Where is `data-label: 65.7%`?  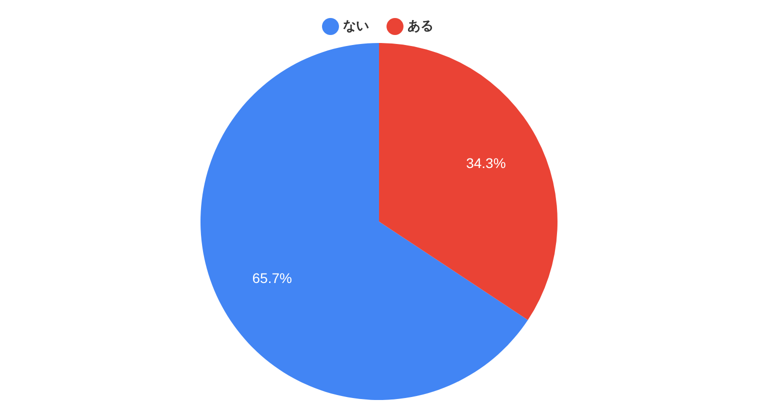
data-label: 65.7% is located at coordinates (272, 278).